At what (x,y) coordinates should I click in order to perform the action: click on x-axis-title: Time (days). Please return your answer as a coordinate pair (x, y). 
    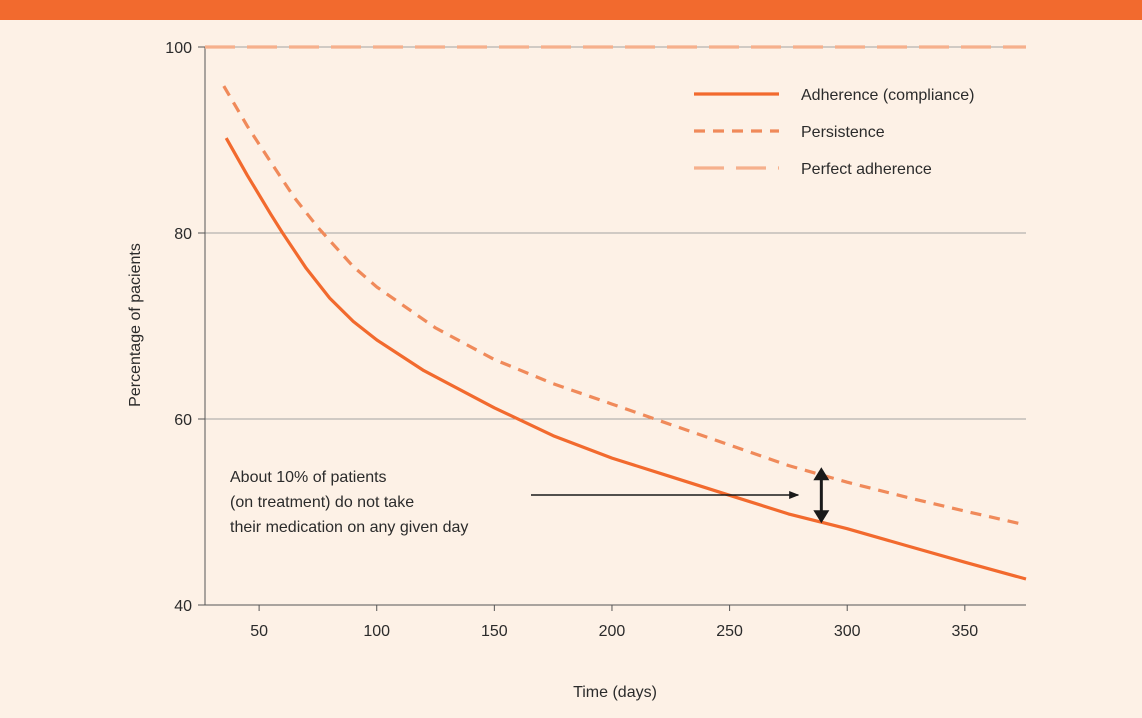
    Looking at the image, I should click on (615, 692).